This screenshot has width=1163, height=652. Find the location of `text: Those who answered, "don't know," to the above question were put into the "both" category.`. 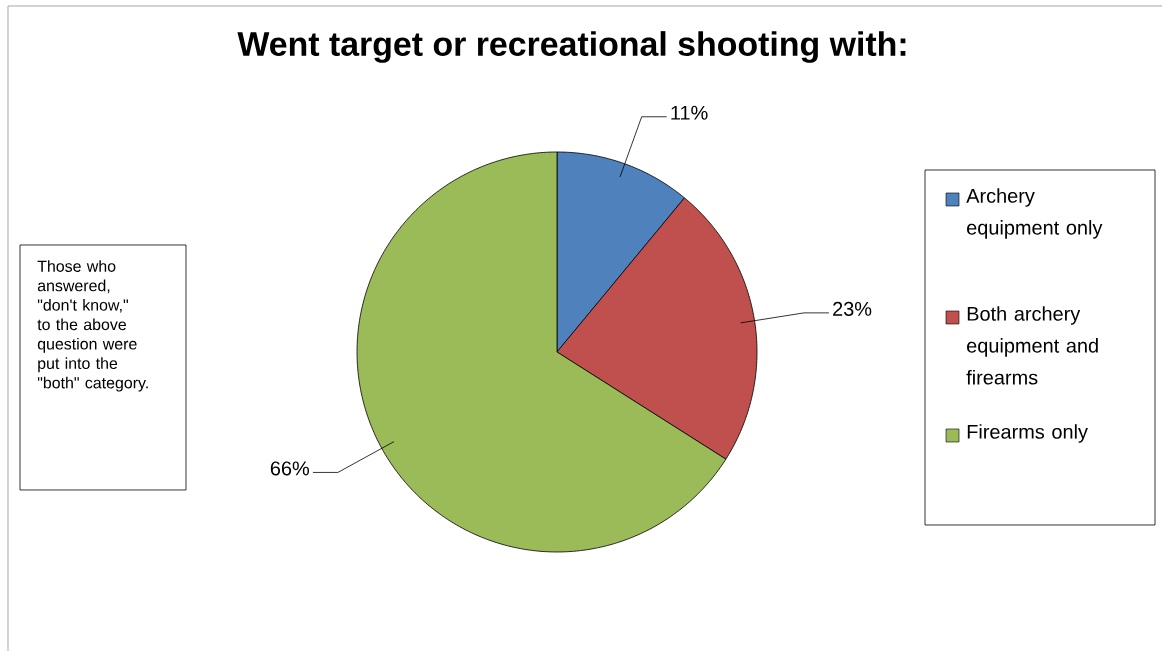

text: Those who answered, "don't know," to the above question were put into the "both" category. is located at coordinates (92, 326).